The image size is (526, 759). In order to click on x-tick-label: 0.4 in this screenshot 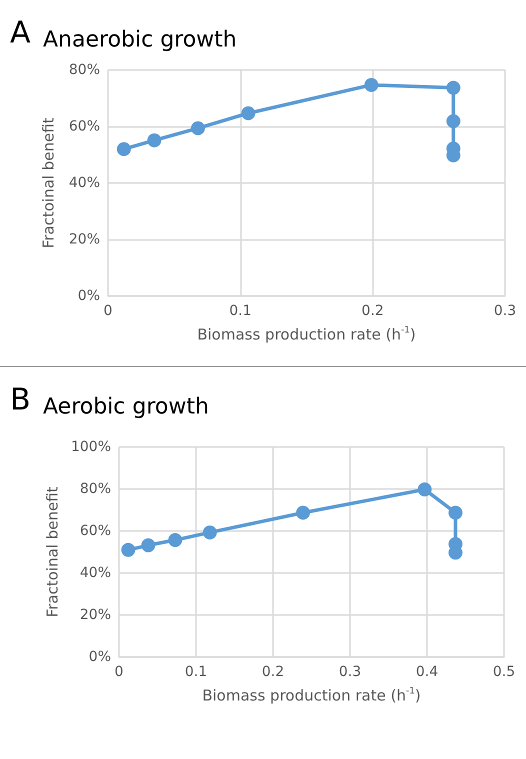, I will do `click(427, 672)`.